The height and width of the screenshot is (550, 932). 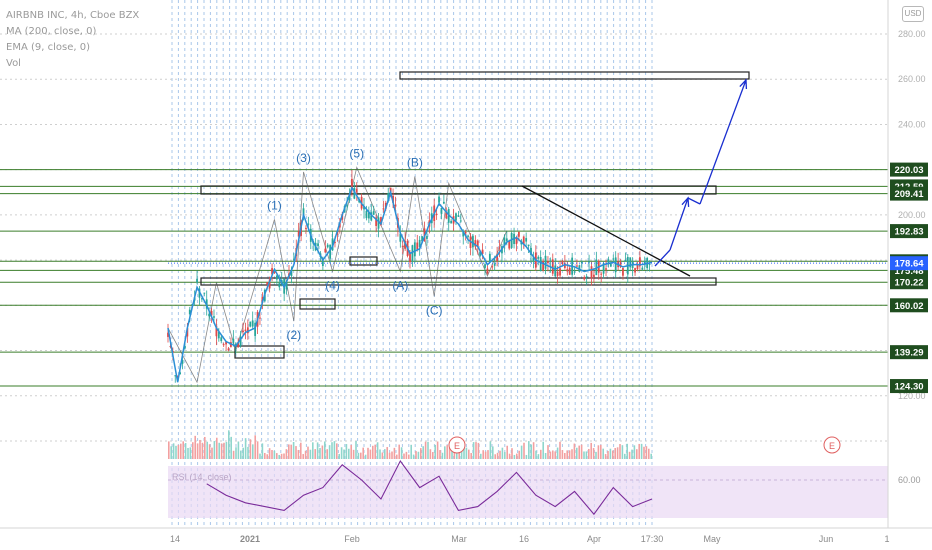 What do you see at coordinates (73, 15) in the screenshot?
I see `symbol-title: AIRBNB INC, 4h, Cboe BZX` at bounding box center [73, 15].